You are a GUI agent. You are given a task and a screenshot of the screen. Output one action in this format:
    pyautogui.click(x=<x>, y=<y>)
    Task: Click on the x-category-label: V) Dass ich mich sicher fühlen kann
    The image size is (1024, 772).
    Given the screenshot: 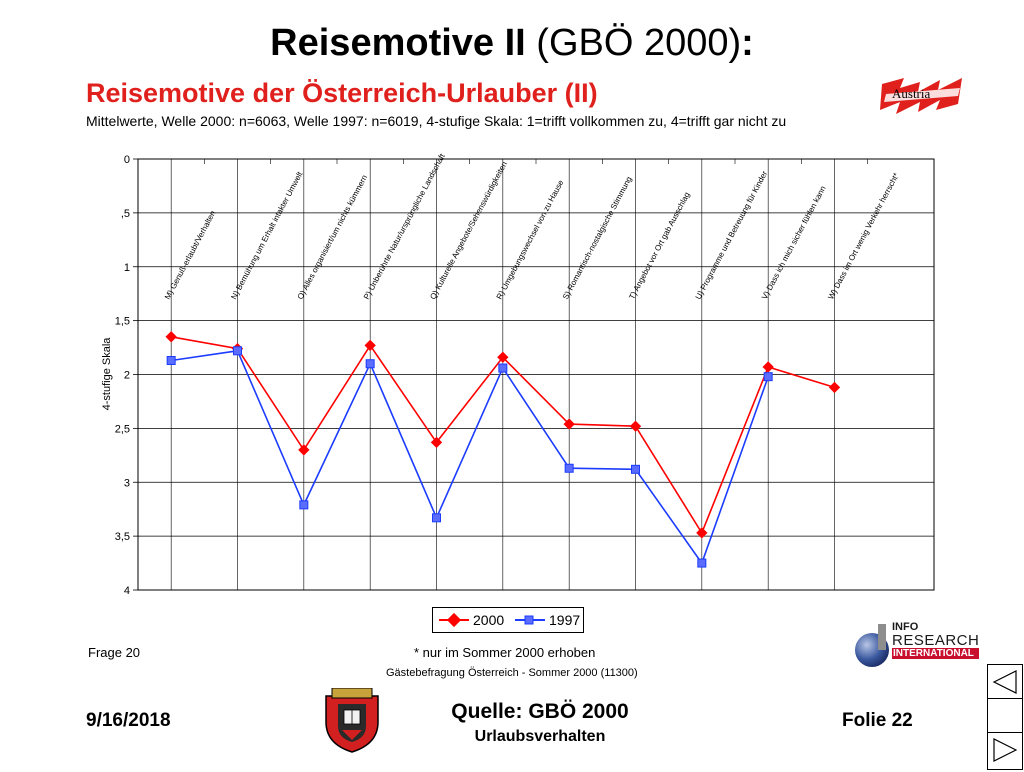 What is the action you would take?
    pyautogui.click(x=794, y=242)
    